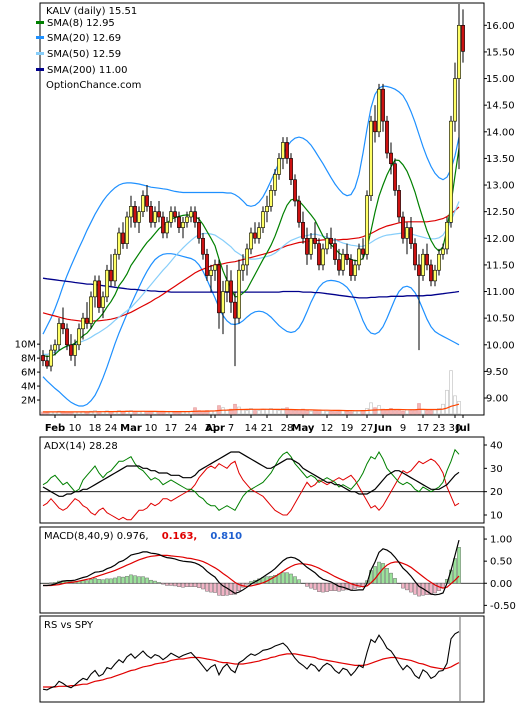 This screenshot has width=526, height=706. What do you see at coordinates (215, 428) in the screenshot?
I see `date-axis-tick-label: Apr` at bounding box center [215, 428].